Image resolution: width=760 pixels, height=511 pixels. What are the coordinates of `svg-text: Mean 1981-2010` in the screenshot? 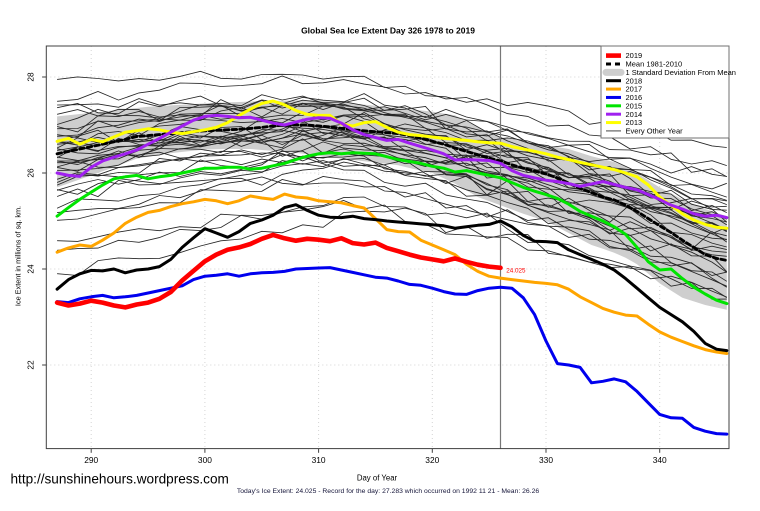 It's located at (654, 64).